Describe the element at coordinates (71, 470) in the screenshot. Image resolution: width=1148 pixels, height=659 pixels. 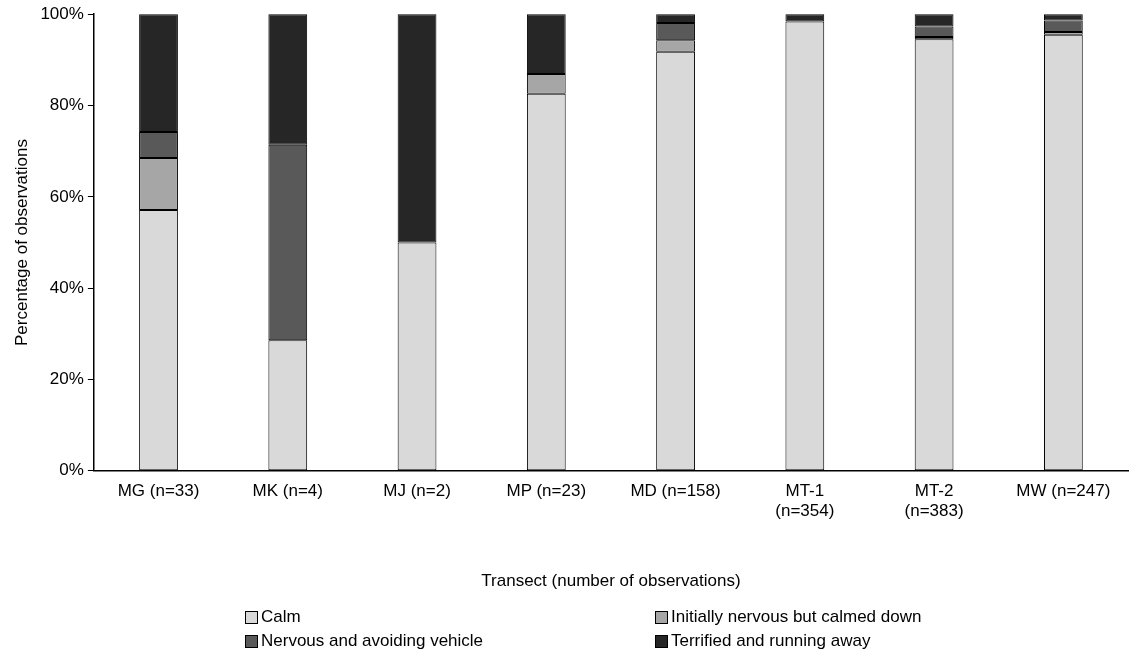
I see `y-tick-label: 0%` at that location.